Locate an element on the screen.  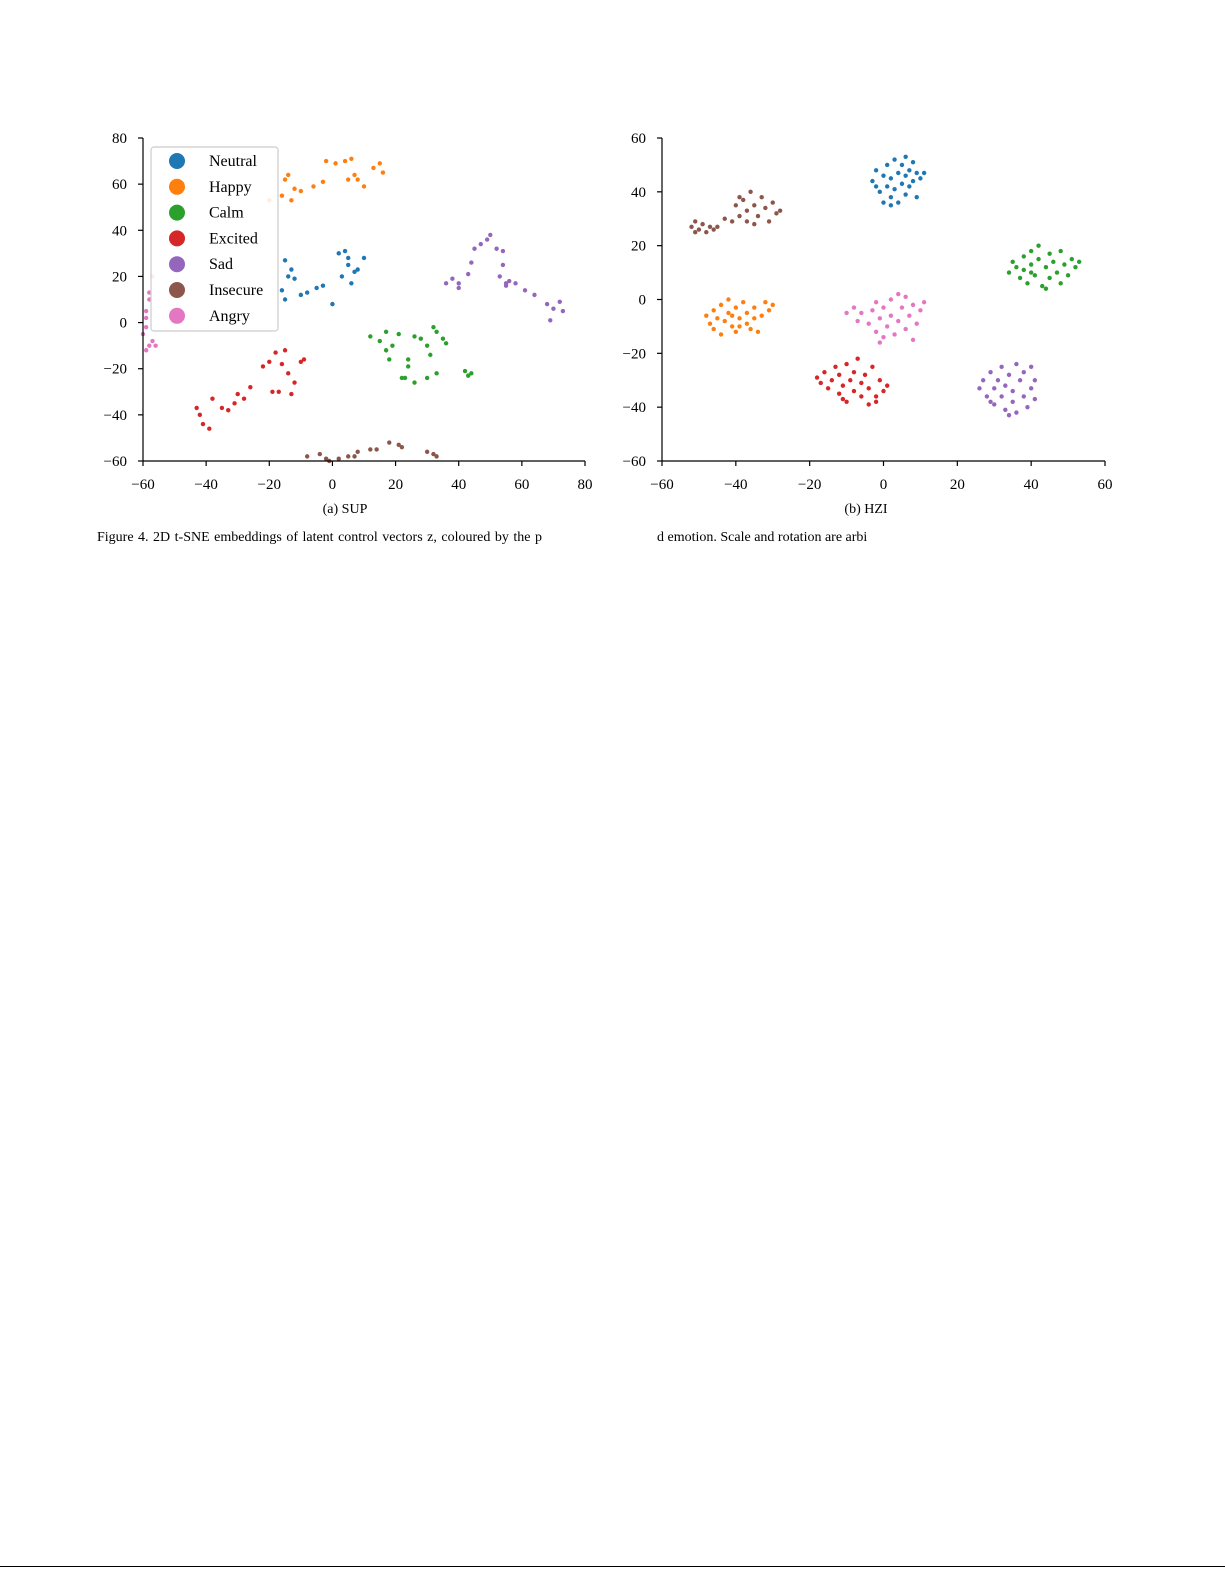
legend-label: Insecure is located at coordinates (236, 290).